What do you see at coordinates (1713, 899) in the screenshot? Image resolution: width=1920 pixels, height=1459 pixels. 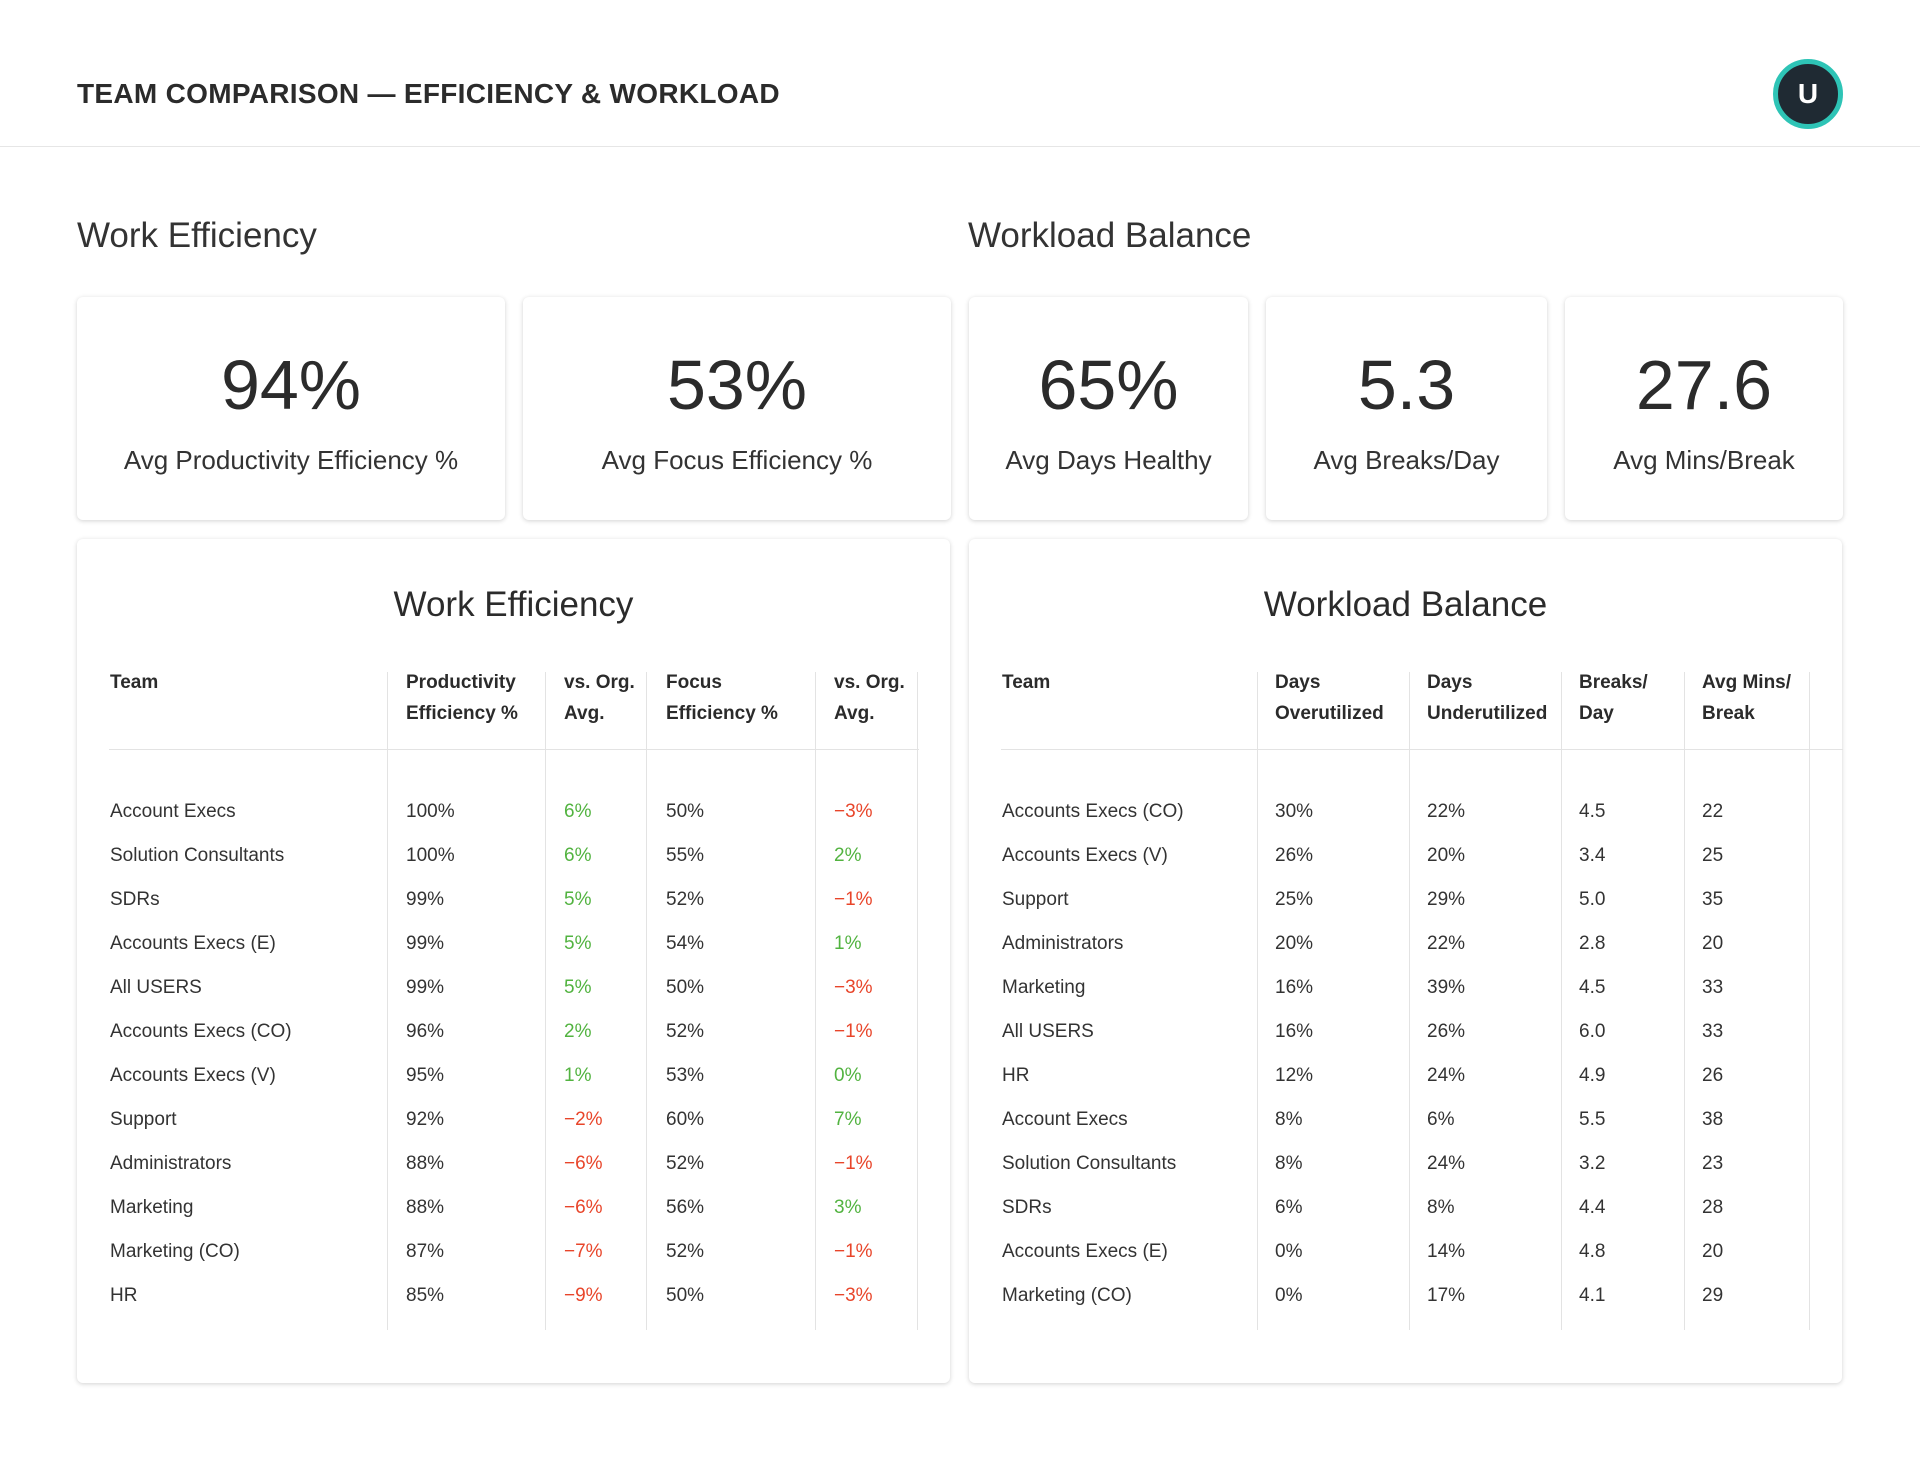 I see `table-cell: 35` at bounding box center [1713, 899].